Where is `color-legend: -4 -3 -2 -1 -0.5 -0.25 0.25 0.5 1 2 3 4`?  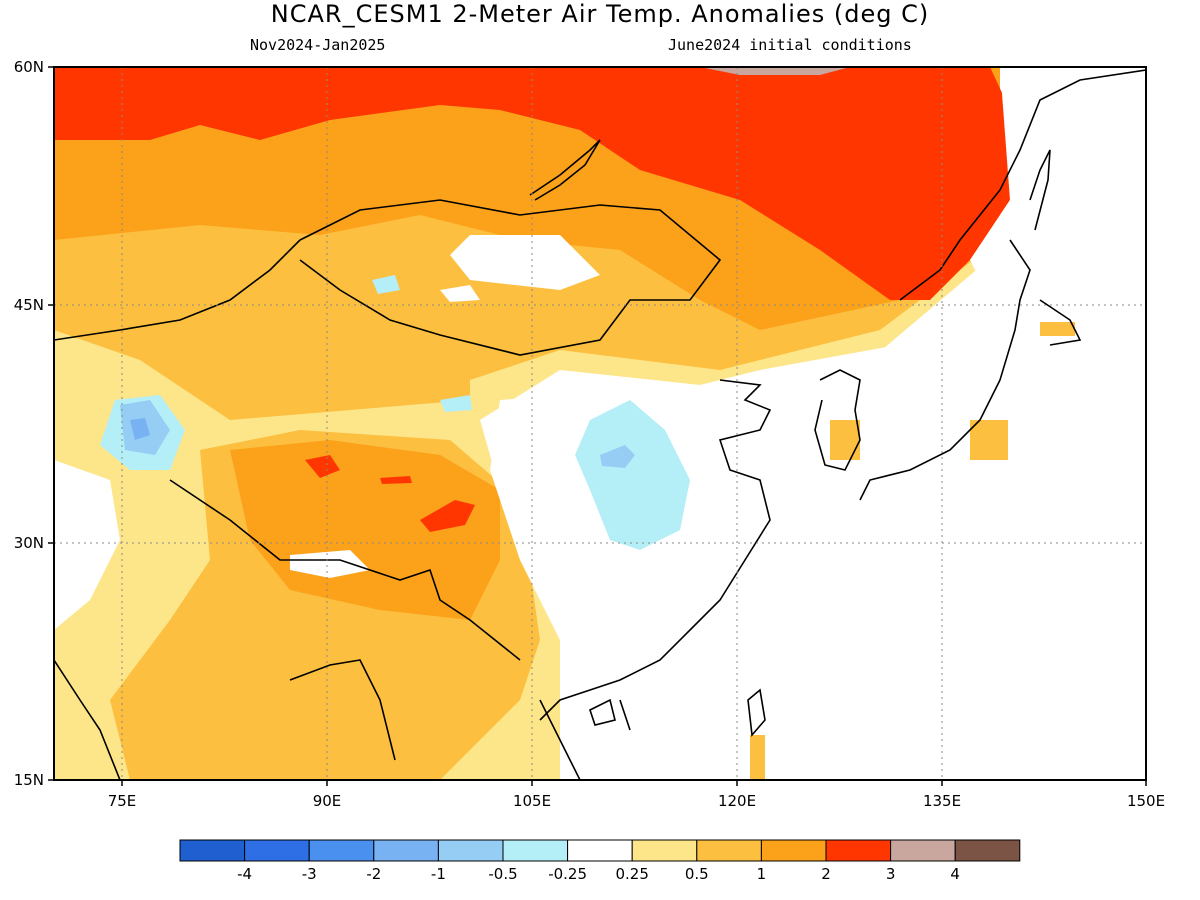
color-legend: -4 -3 -2 -1 -0.5 -0.25 0.25 0.5 1 2 3 4 is located at coordinates (600, 861).